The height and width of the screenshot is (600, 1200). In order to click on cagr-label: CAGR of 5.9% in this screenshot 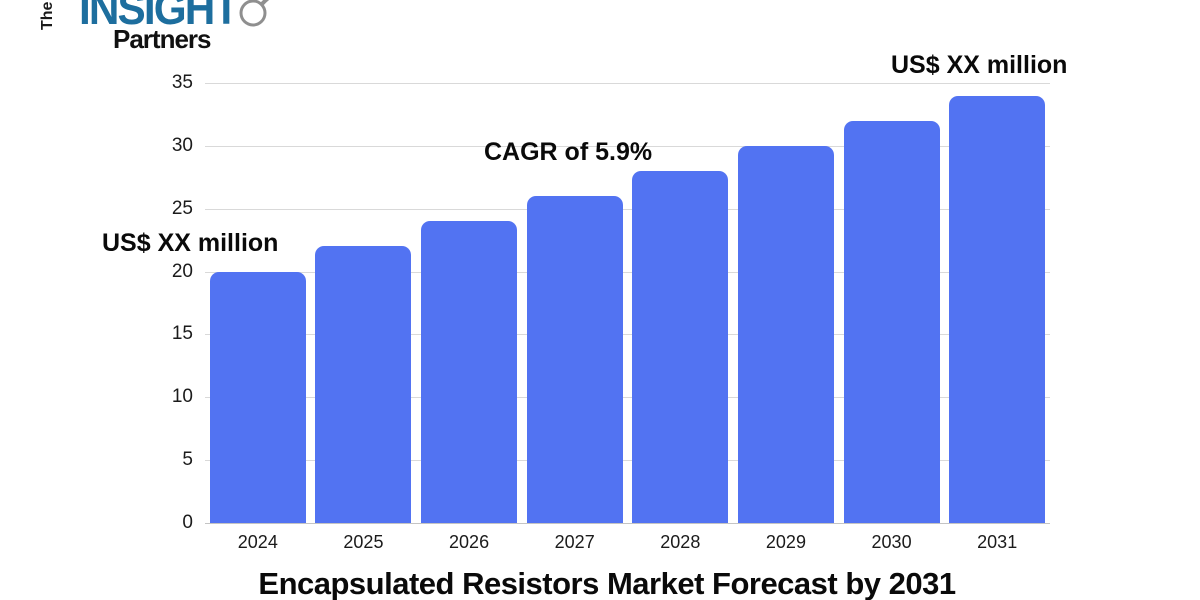, I will do `click(568, 152)`.